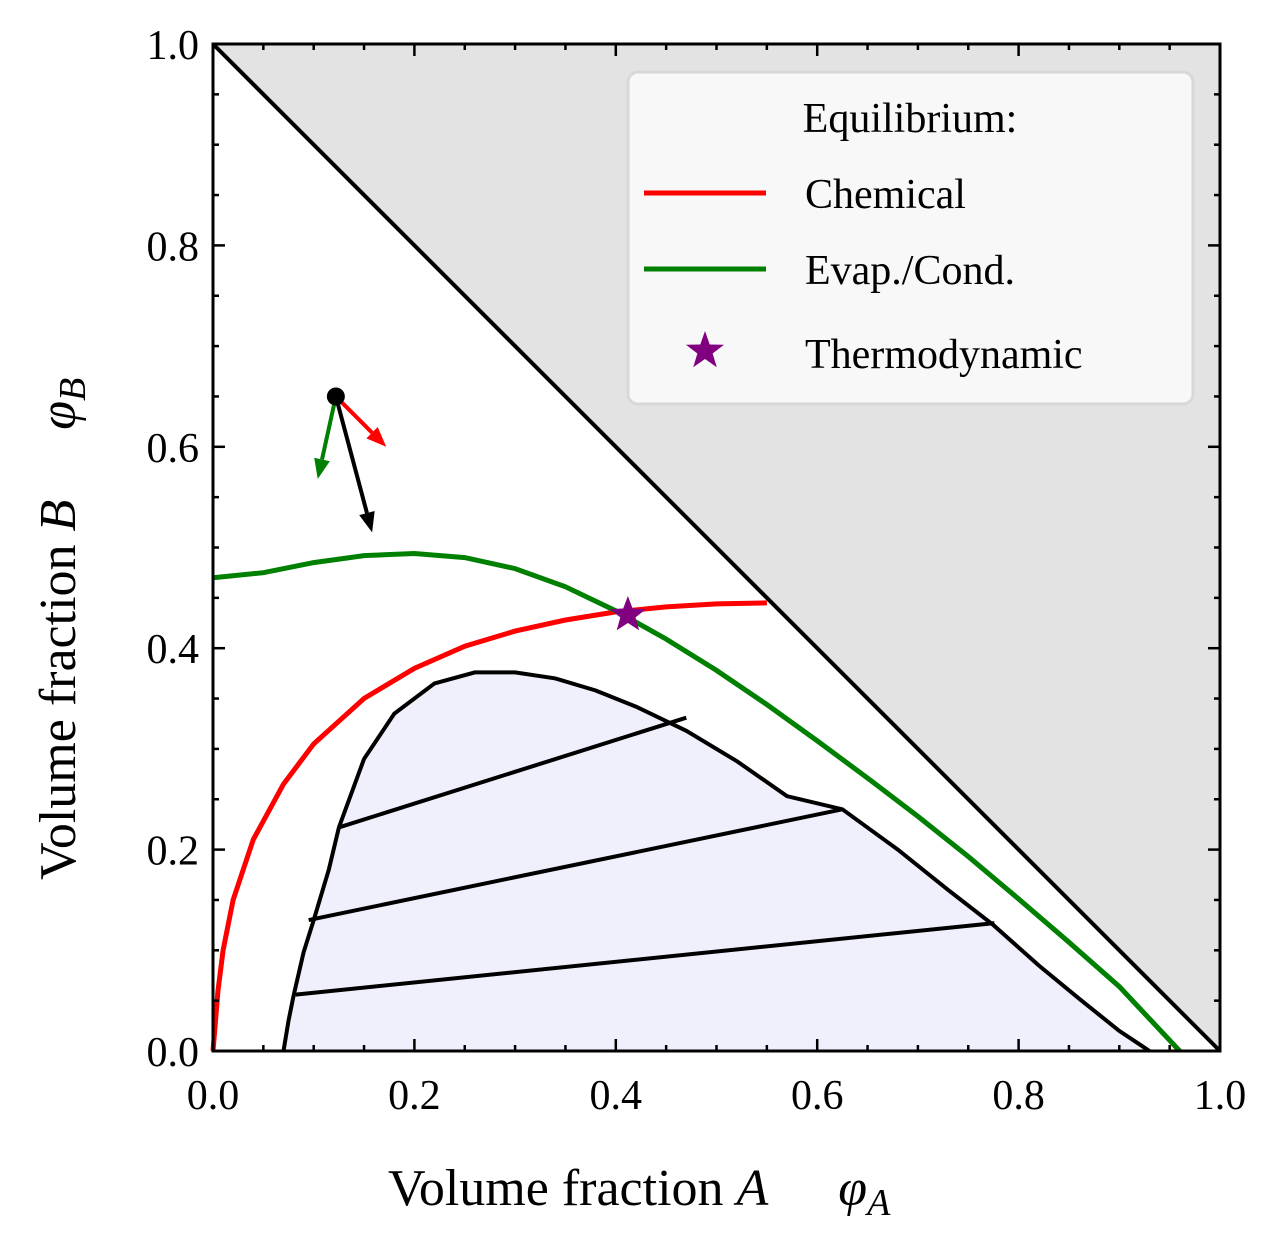  Describe the element at coordinates (351, 454) in the screenshot. I see `total-arrow-shaft` at that location.